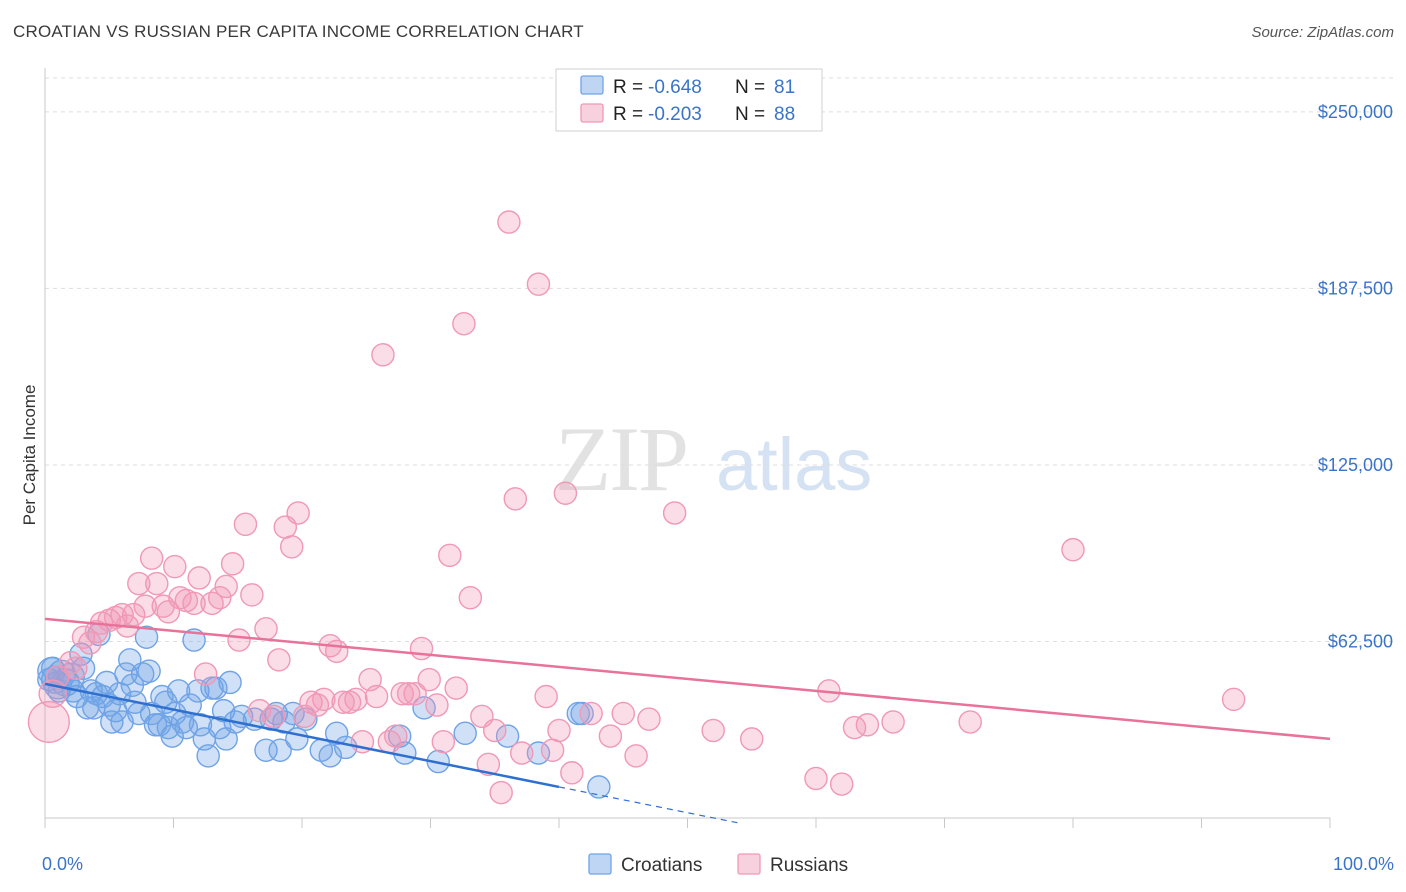 The image size is (1406, 892). What do you see at coordinates (675, 87) in the screenshot?
I see `legend-r-value-croatians: -0.648` at bounding box center [675, 87].